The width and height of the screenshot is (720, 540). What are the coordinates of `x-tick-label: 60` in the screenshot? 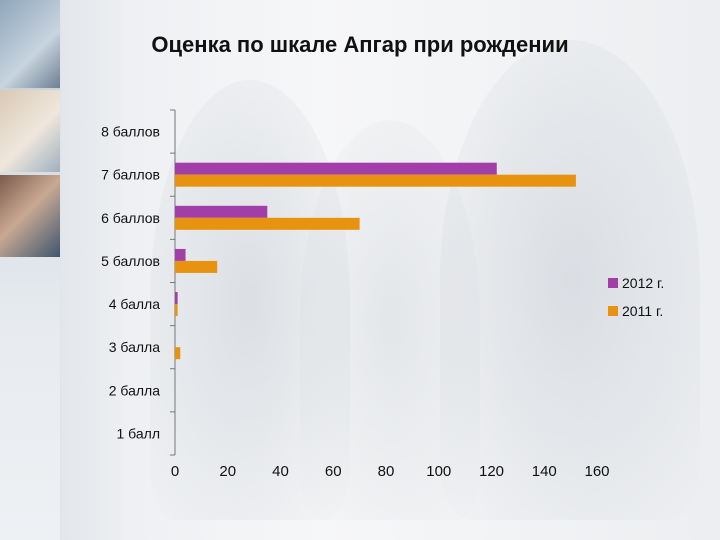 It's located at (333, 471).